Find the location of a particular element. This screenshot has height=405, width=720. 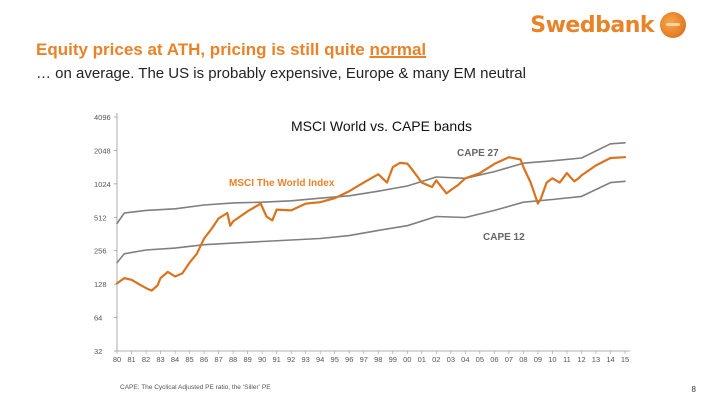

x-tick-label: 86 is located at coordinates (204, 359).